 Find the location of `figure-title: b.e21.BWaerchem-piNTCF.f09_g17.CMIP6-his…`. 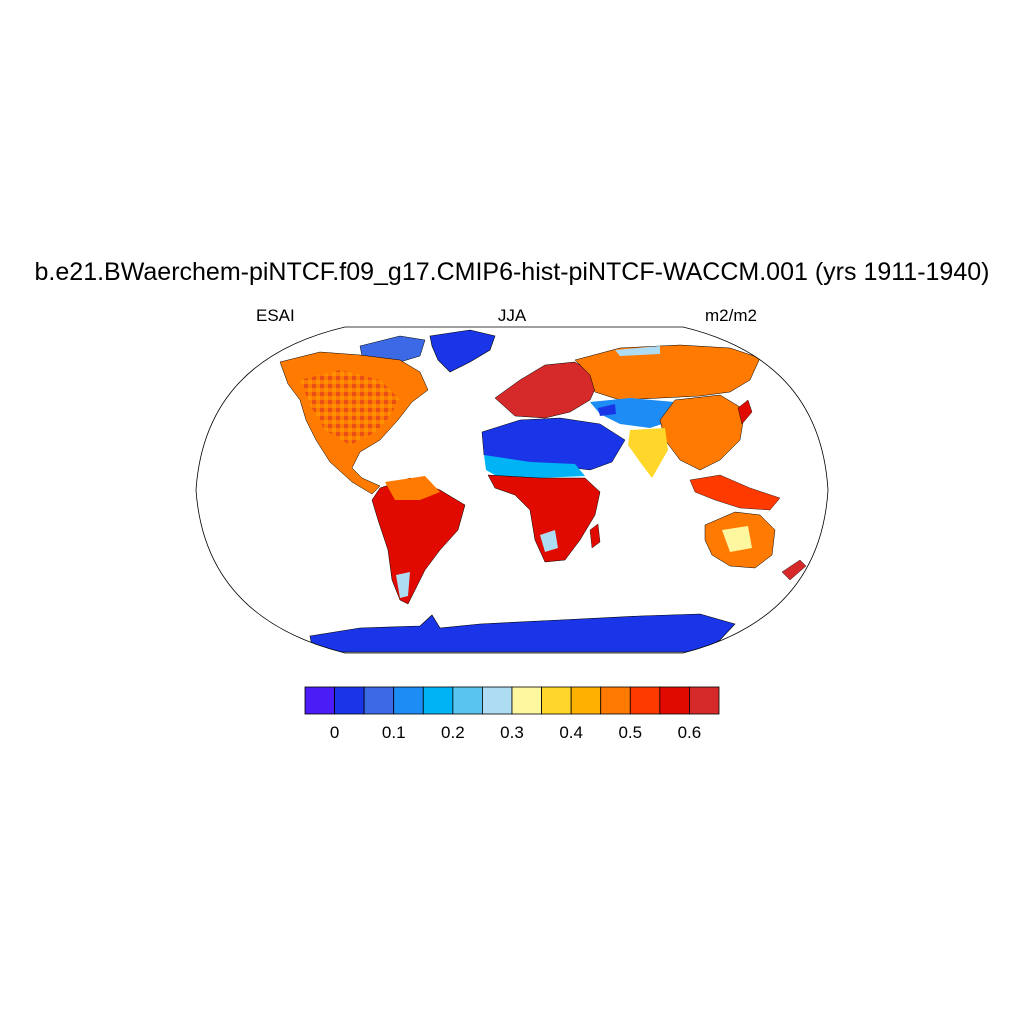

figure-title: b.e21.BWaerchem-piNTCF.f09_g17.CMIP6-his… is located at coordinates (512, 272).